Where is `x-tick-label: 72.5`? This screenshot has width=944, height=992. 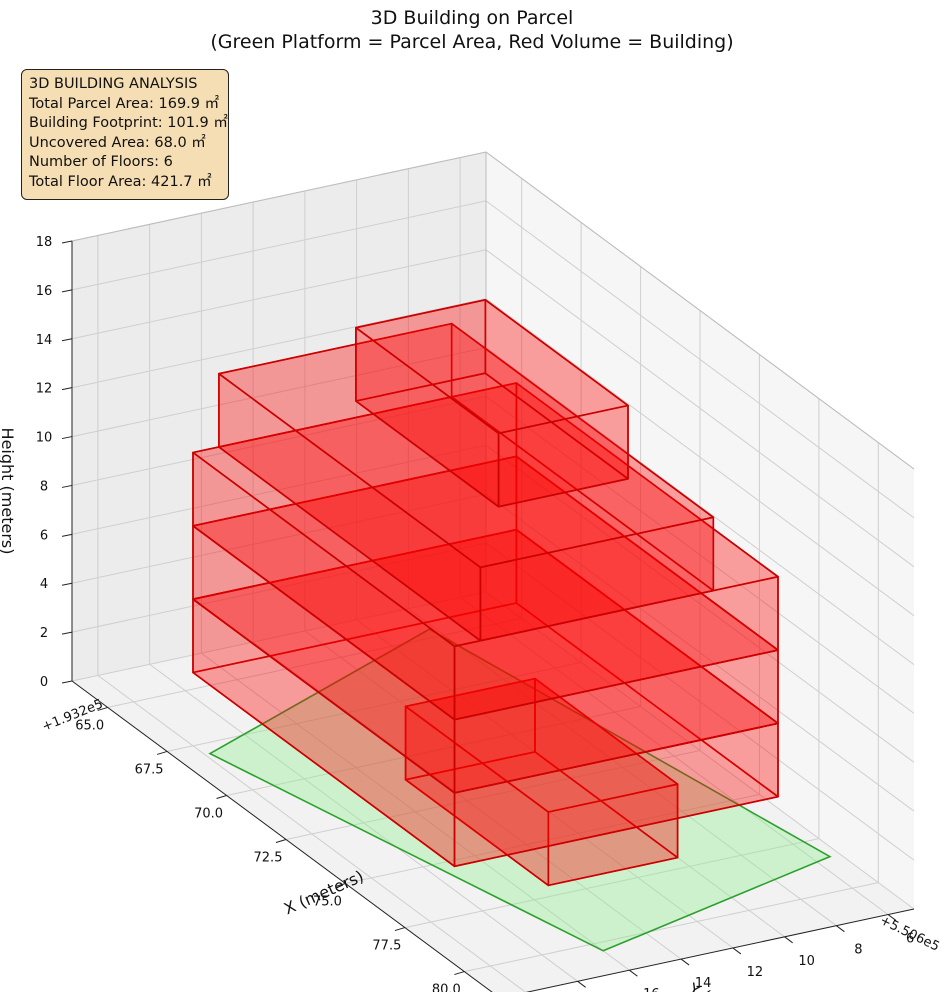 x-tick-label: 72.5 is located at coordinates (268, 858).